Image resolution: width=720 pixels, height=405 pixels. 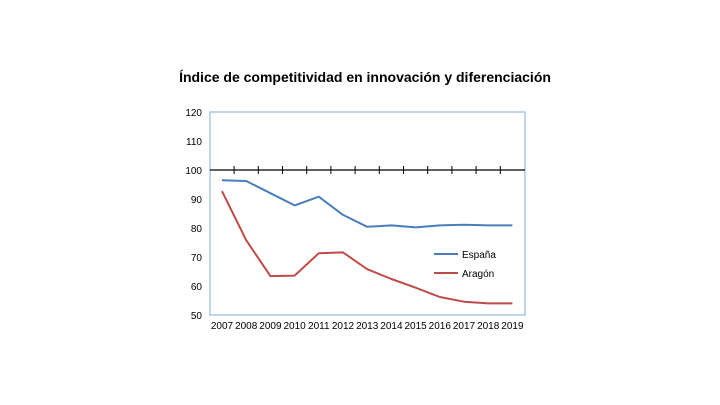 What do you see at coordinates (367, 326) in the screenshot?
I see `x-tick-label: 2013` at bounding box center [367, 326].